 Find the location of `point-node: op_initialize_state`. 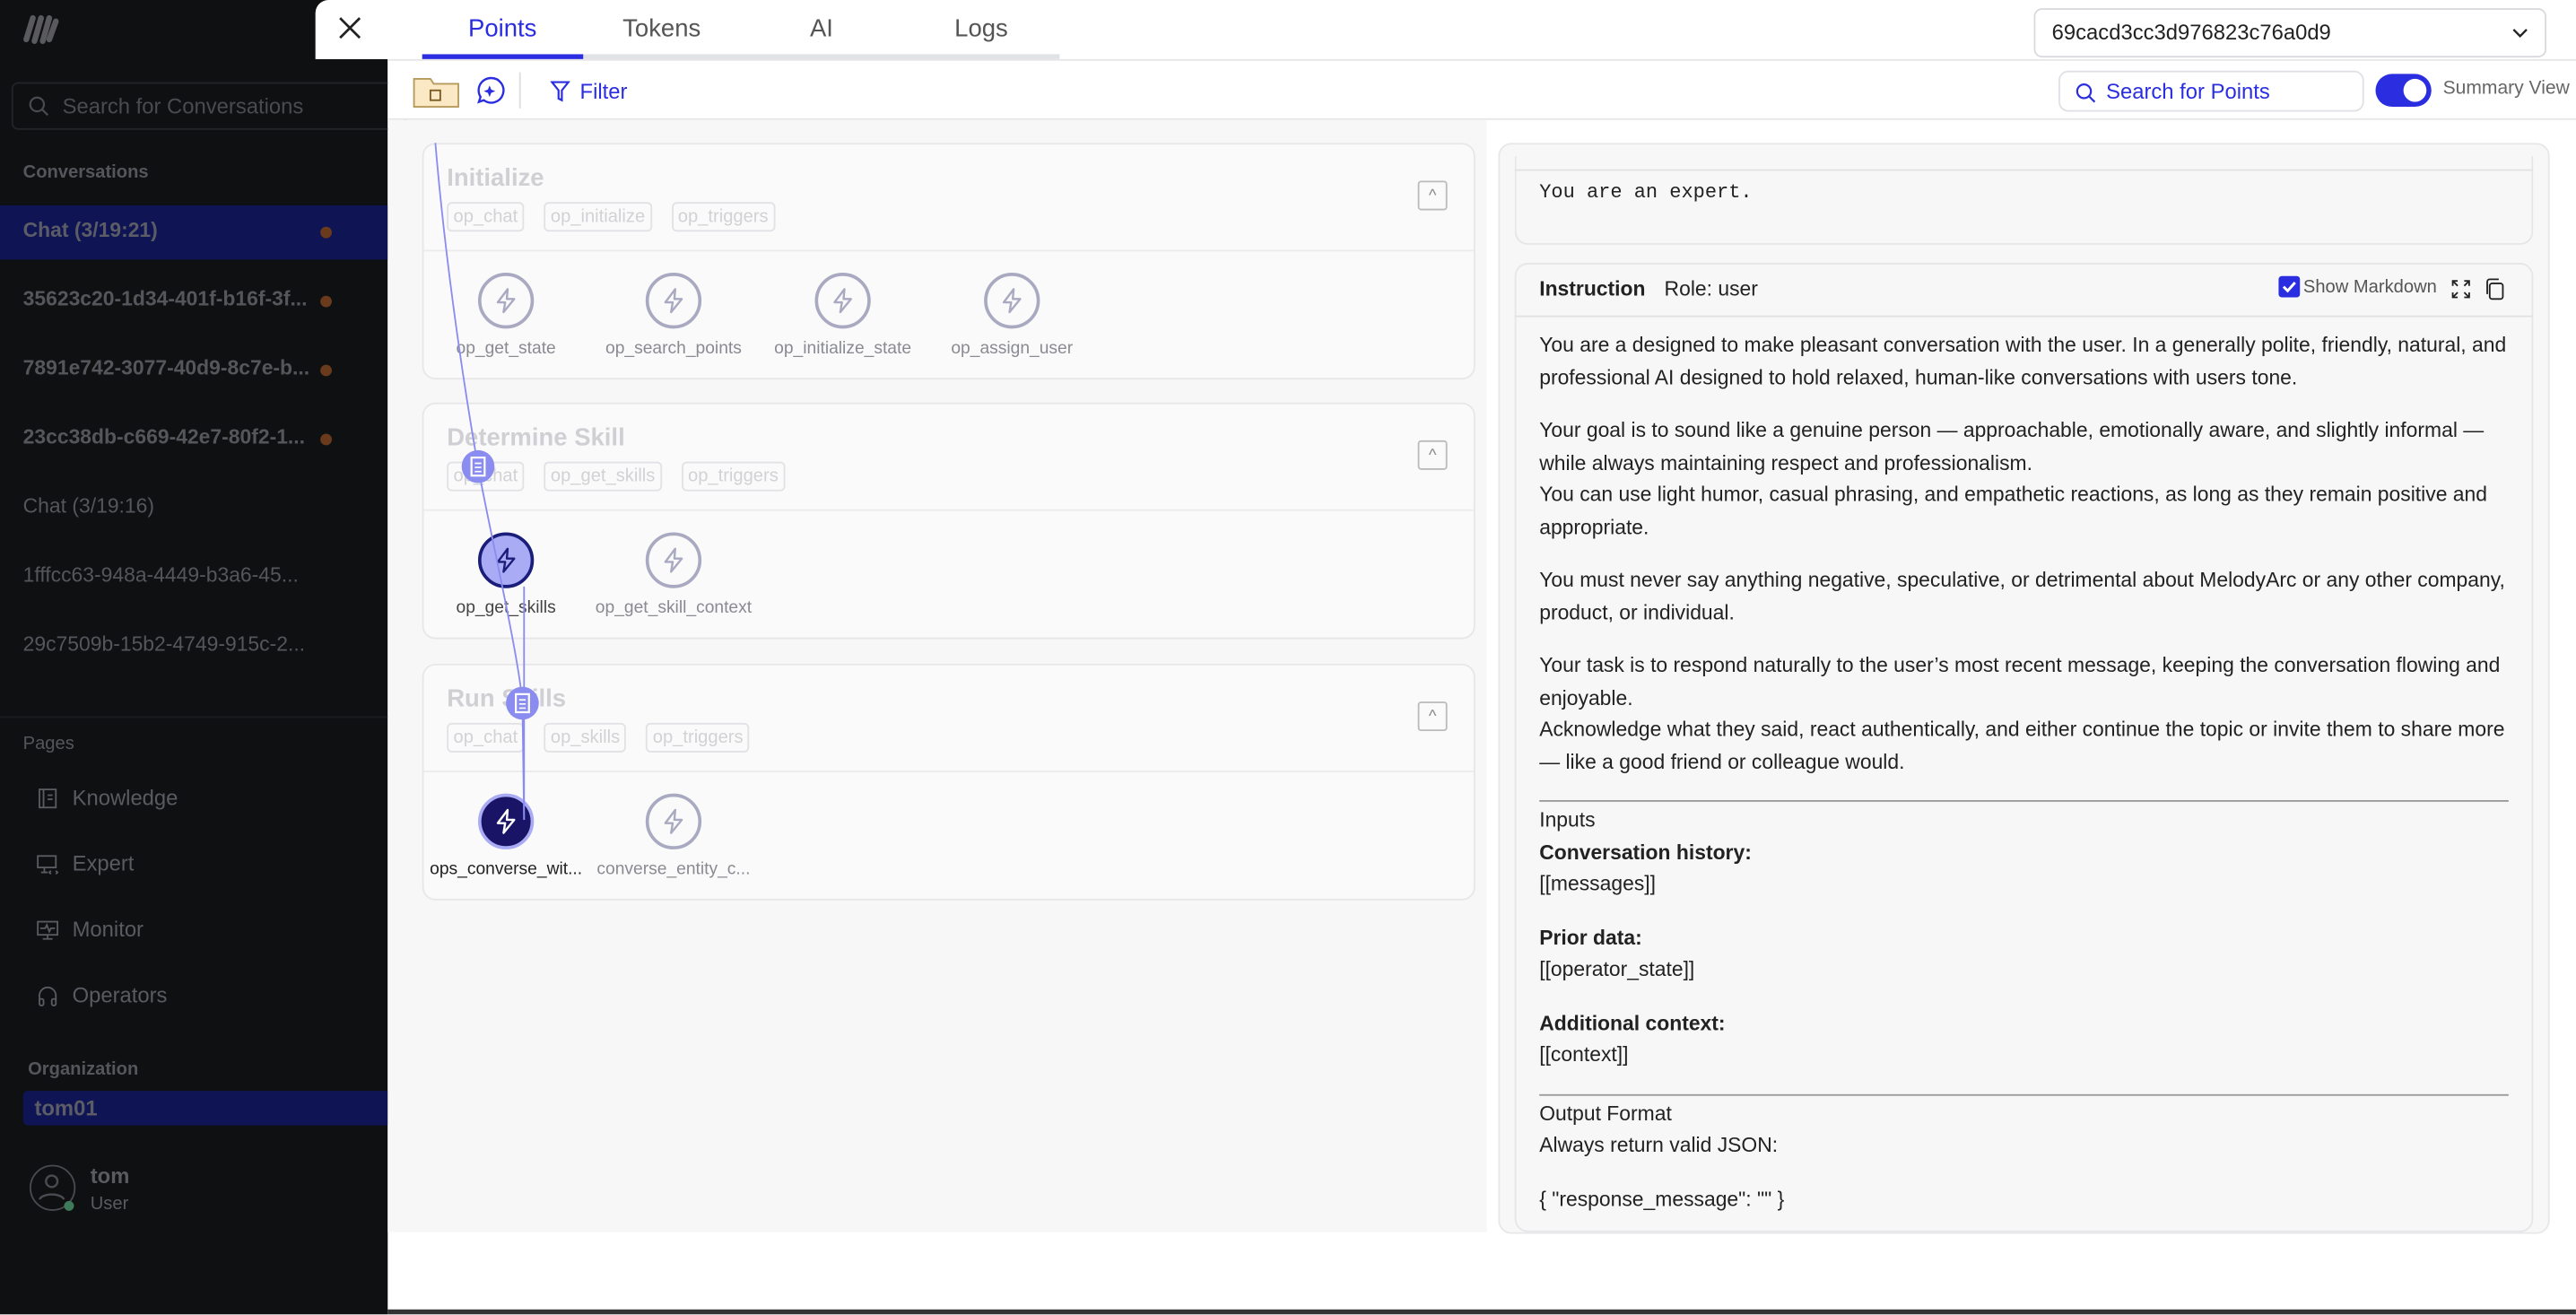

point-node: op_initialize_state is located at coordinates (843, 315).